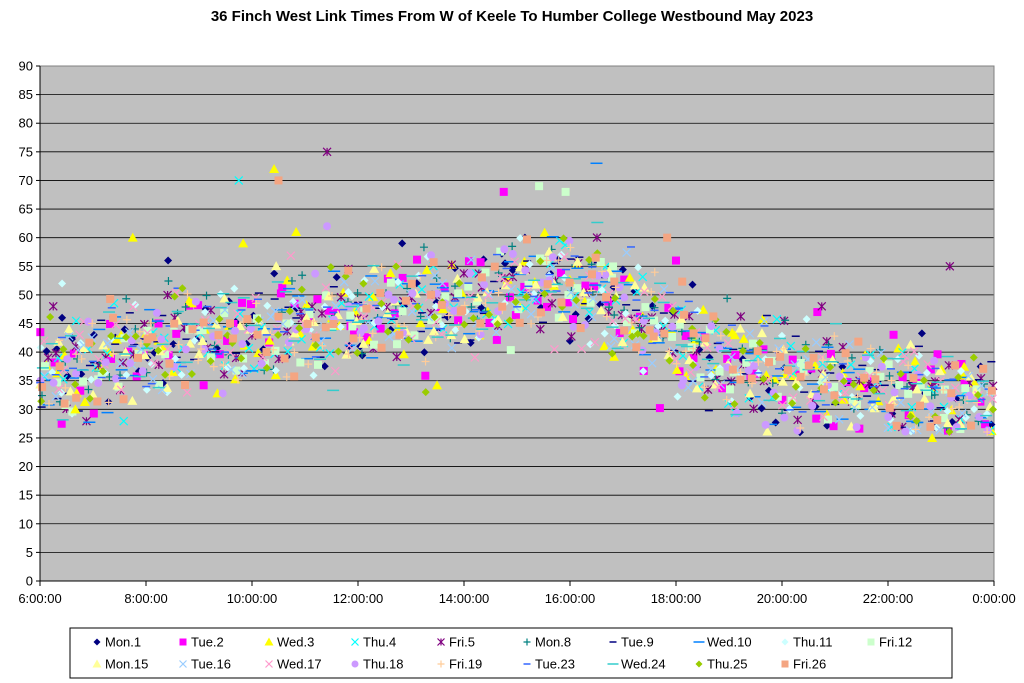 The image size is (1024, 683). I want to click on legend-label: Tue.9, so click(637, 642).